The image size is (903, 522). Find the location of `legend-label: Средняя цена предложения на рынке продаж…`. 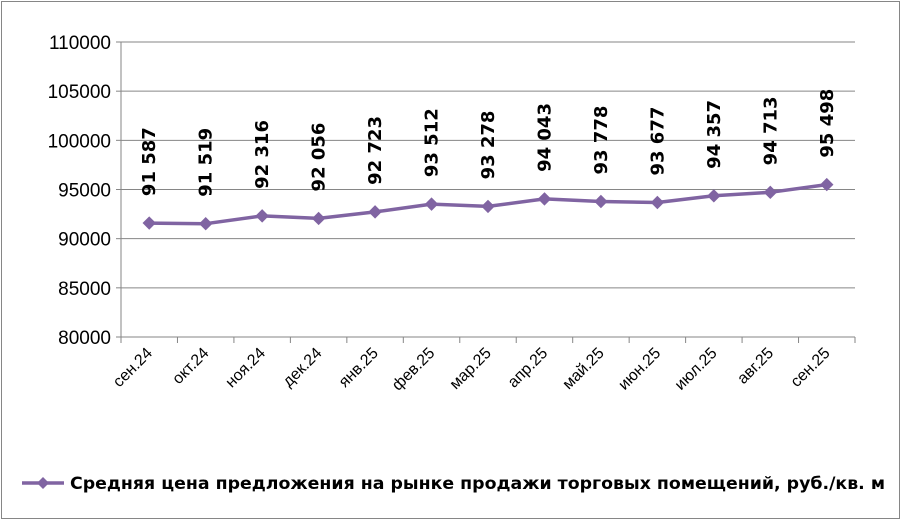

legend-label: Средняя цена предложения на рынке продаж… is located at coordinates (477, 483).